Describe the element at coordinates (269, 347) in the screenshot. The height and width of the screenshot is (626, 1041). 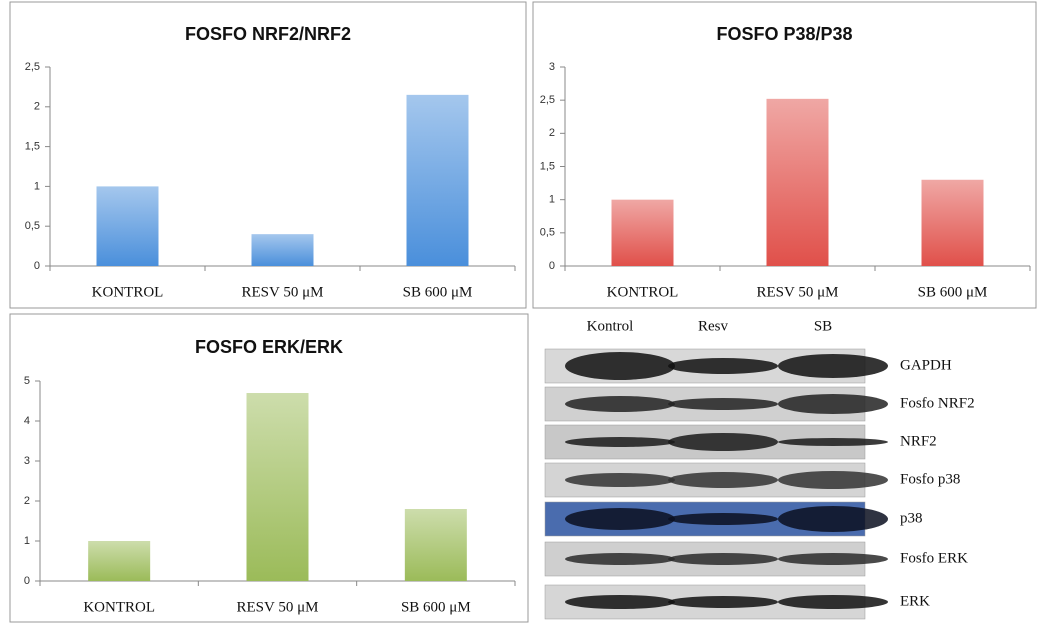
I see `chart-title: FOSFO ERK/ERK` at that location.